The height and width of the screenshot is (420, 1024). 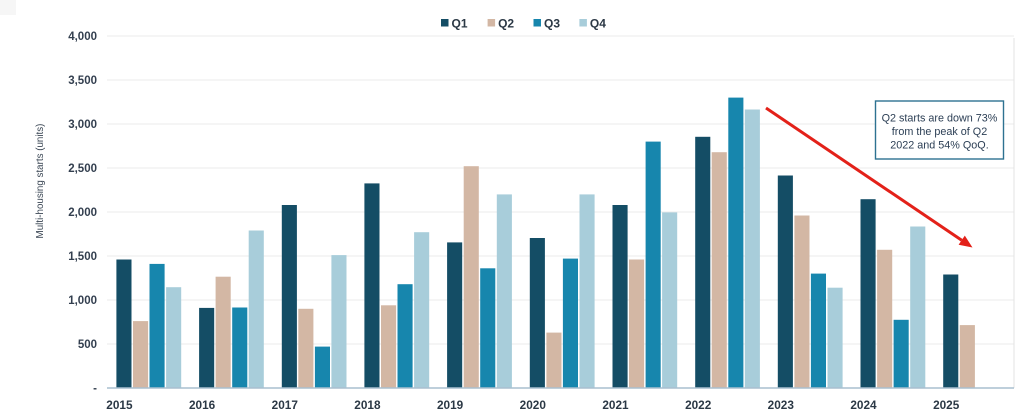 I want to click on svg-text: 2,000, so click(x=82, y=213).